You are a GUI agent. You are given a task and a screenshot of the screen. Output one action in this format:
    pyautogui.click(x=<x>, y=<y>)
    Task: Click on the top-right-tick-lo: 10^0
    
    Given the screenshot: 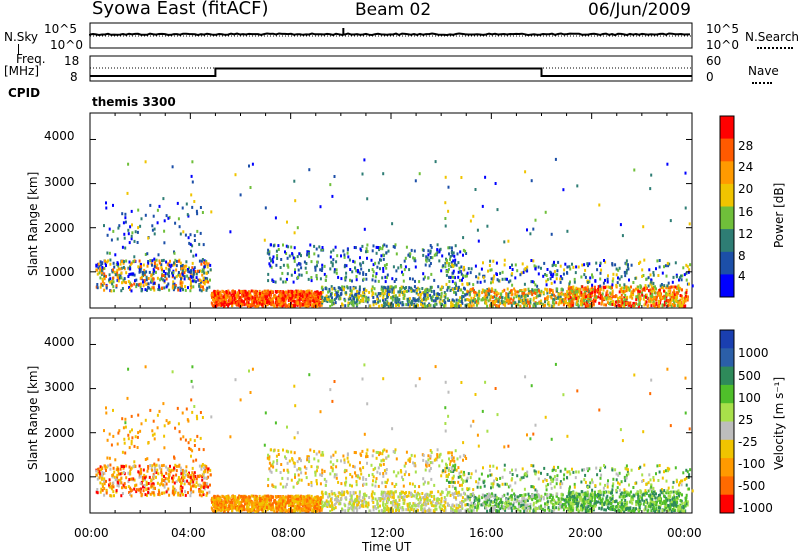 What is the action you would take?
    pyautogui.click(x=722, y=45)
    